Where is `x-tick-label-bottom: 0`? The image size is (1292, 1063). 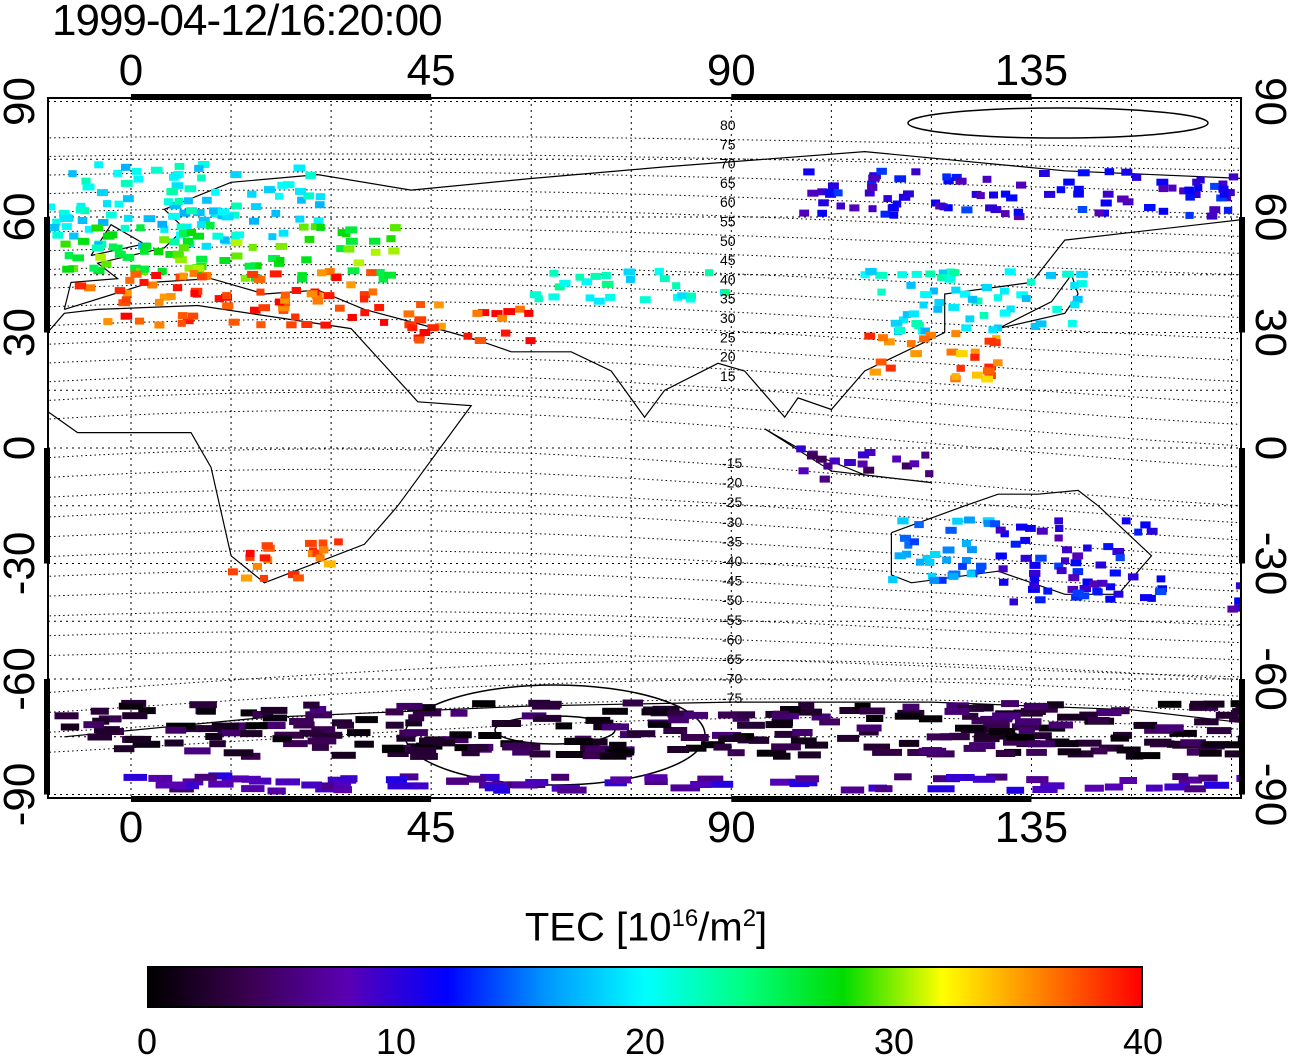 x-tick-label-bottom: 0 is located at coordinates (131, 827).